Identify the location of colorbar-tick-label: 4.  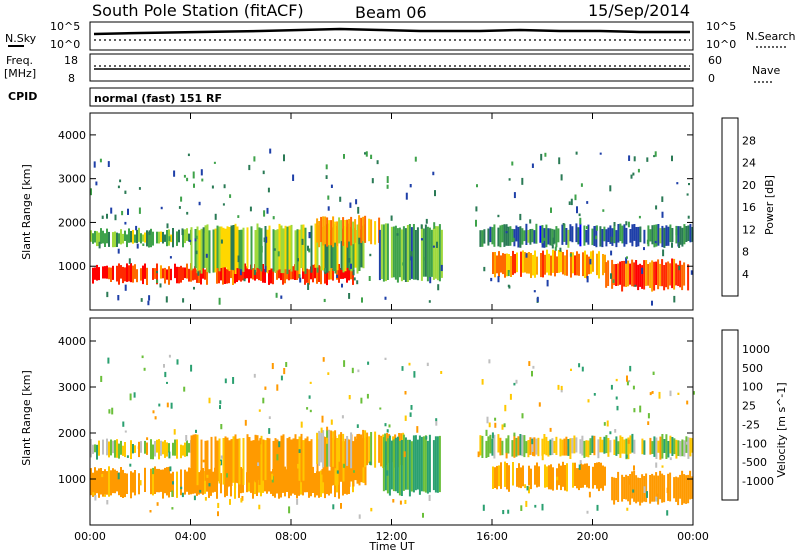
(745, 274).